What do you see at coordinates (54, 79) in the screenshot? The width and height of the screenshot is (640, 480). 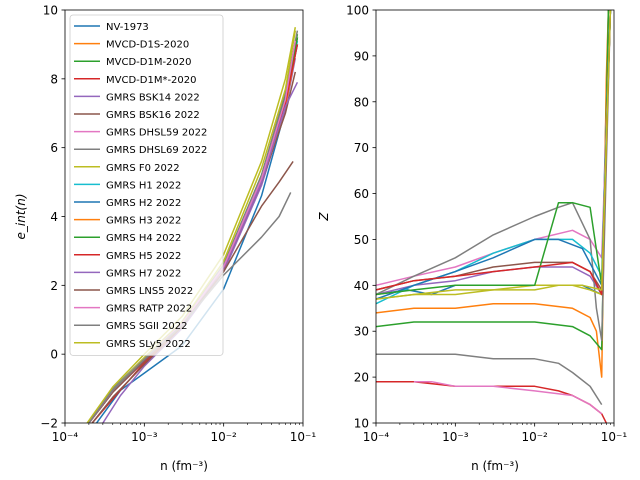 I see `y-tick-label: 8` at bounding box center [54, 79].